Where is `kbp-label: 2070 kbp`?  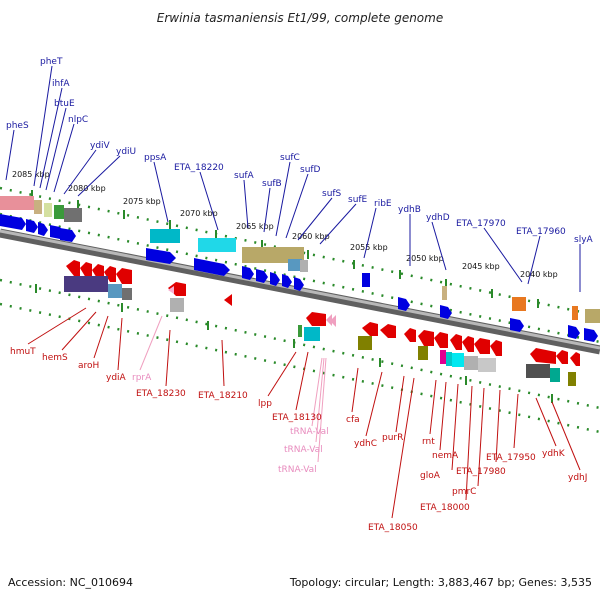 kbp-label: 2070 kbp is located at coordinates (199, 213).